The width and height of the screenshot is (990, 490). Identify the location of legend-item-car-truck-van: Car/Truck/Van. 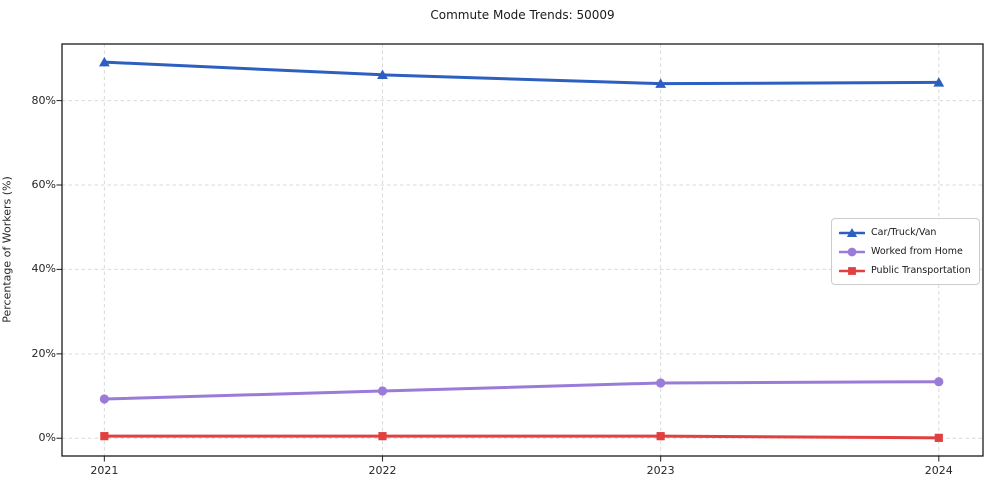
(905, 232).